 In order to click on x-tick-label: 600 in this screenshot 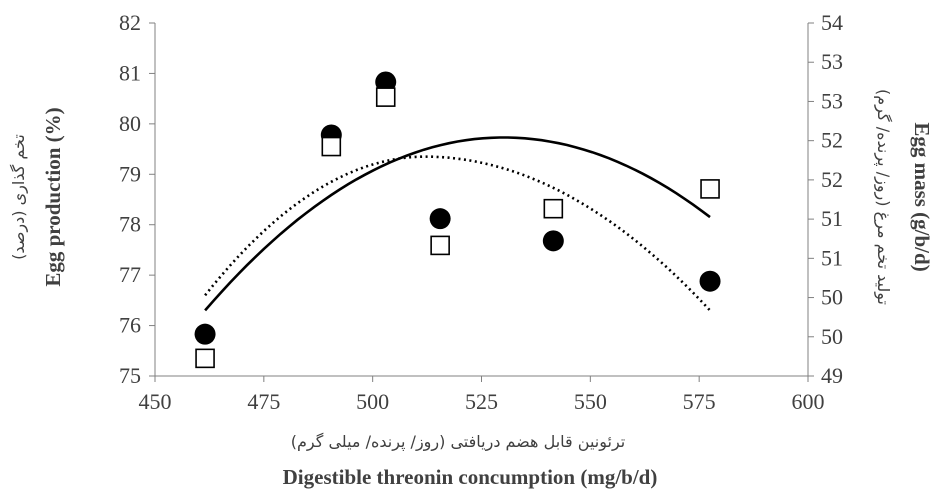, I will do `click(808, 401)`.